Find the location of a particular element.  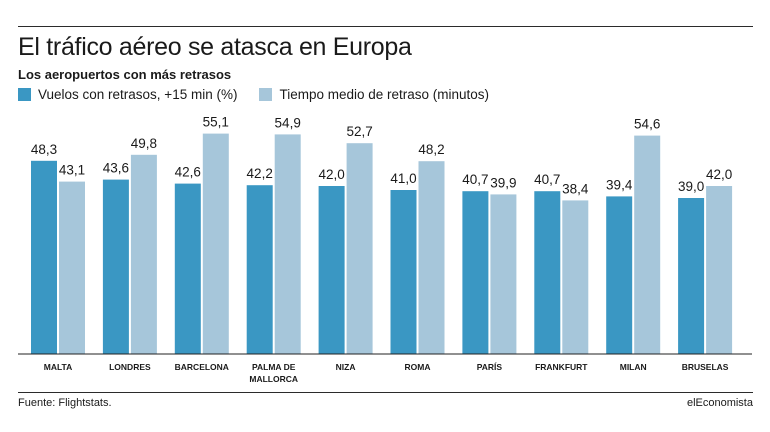

category-label-1: MALTA is located at coordinates (58, 367).